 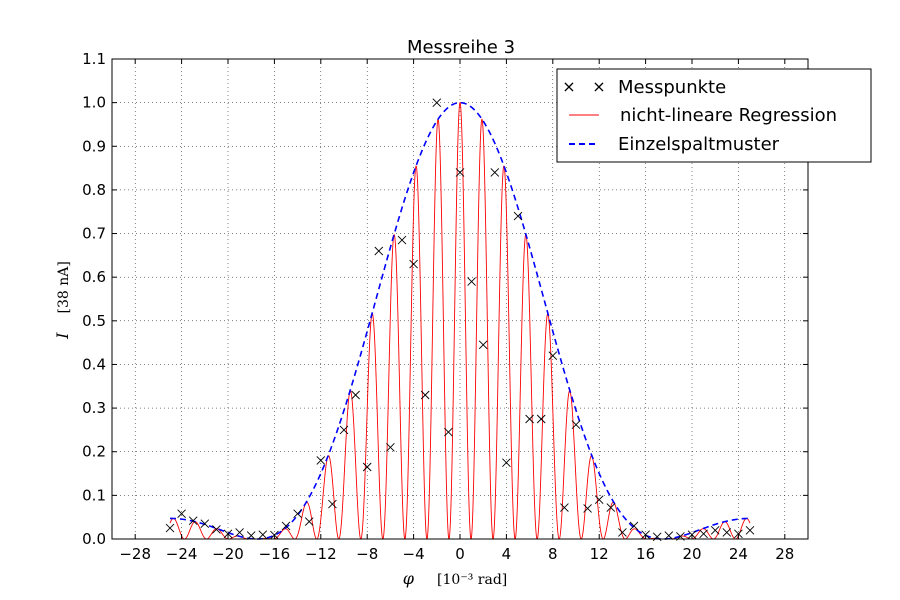 What do you see at coordinates (275, 554) in the screenshot?
I see `x-tick-label: −16` at bounding box center [275, 554].